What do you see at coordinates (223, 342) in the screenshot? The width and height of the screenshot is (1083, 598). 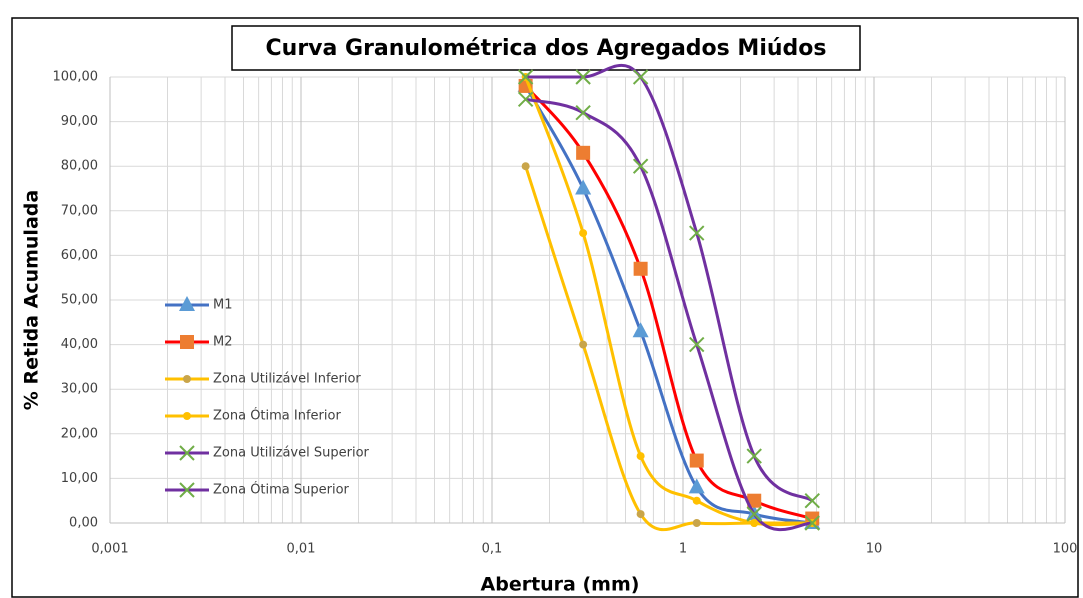 I see `legend-label: M2` at bounding box center [223, 342].